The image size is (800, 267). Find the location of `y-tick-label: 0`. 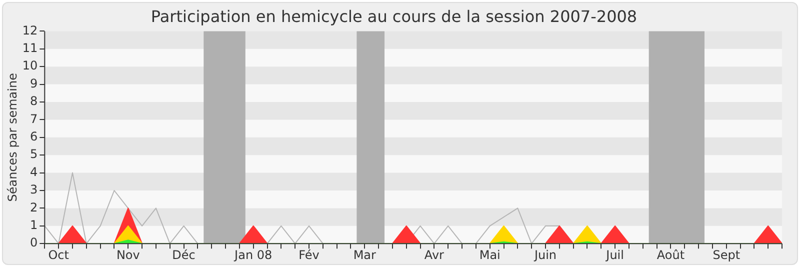

y-tick-label: 0 is located at coordinates (34, 243).